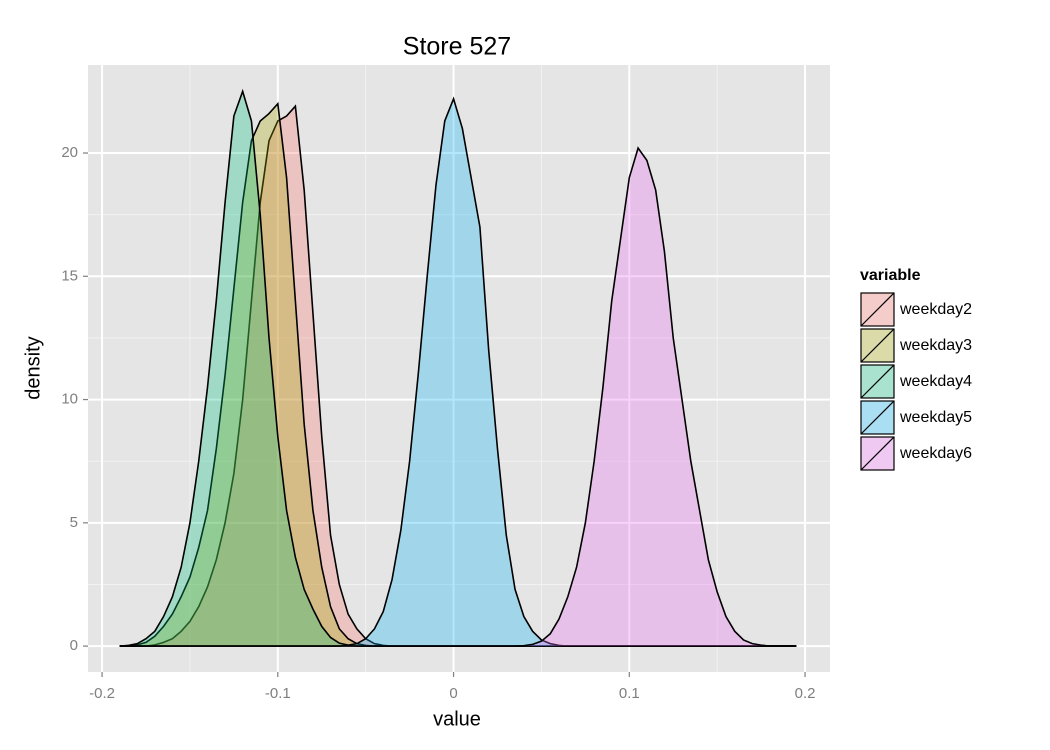 This screenshot has width=1050, height=750. What do you see at coordinates (457, 719) in the screenshot?
I see `x-axis-label: value` at bounding box center [457, 719].